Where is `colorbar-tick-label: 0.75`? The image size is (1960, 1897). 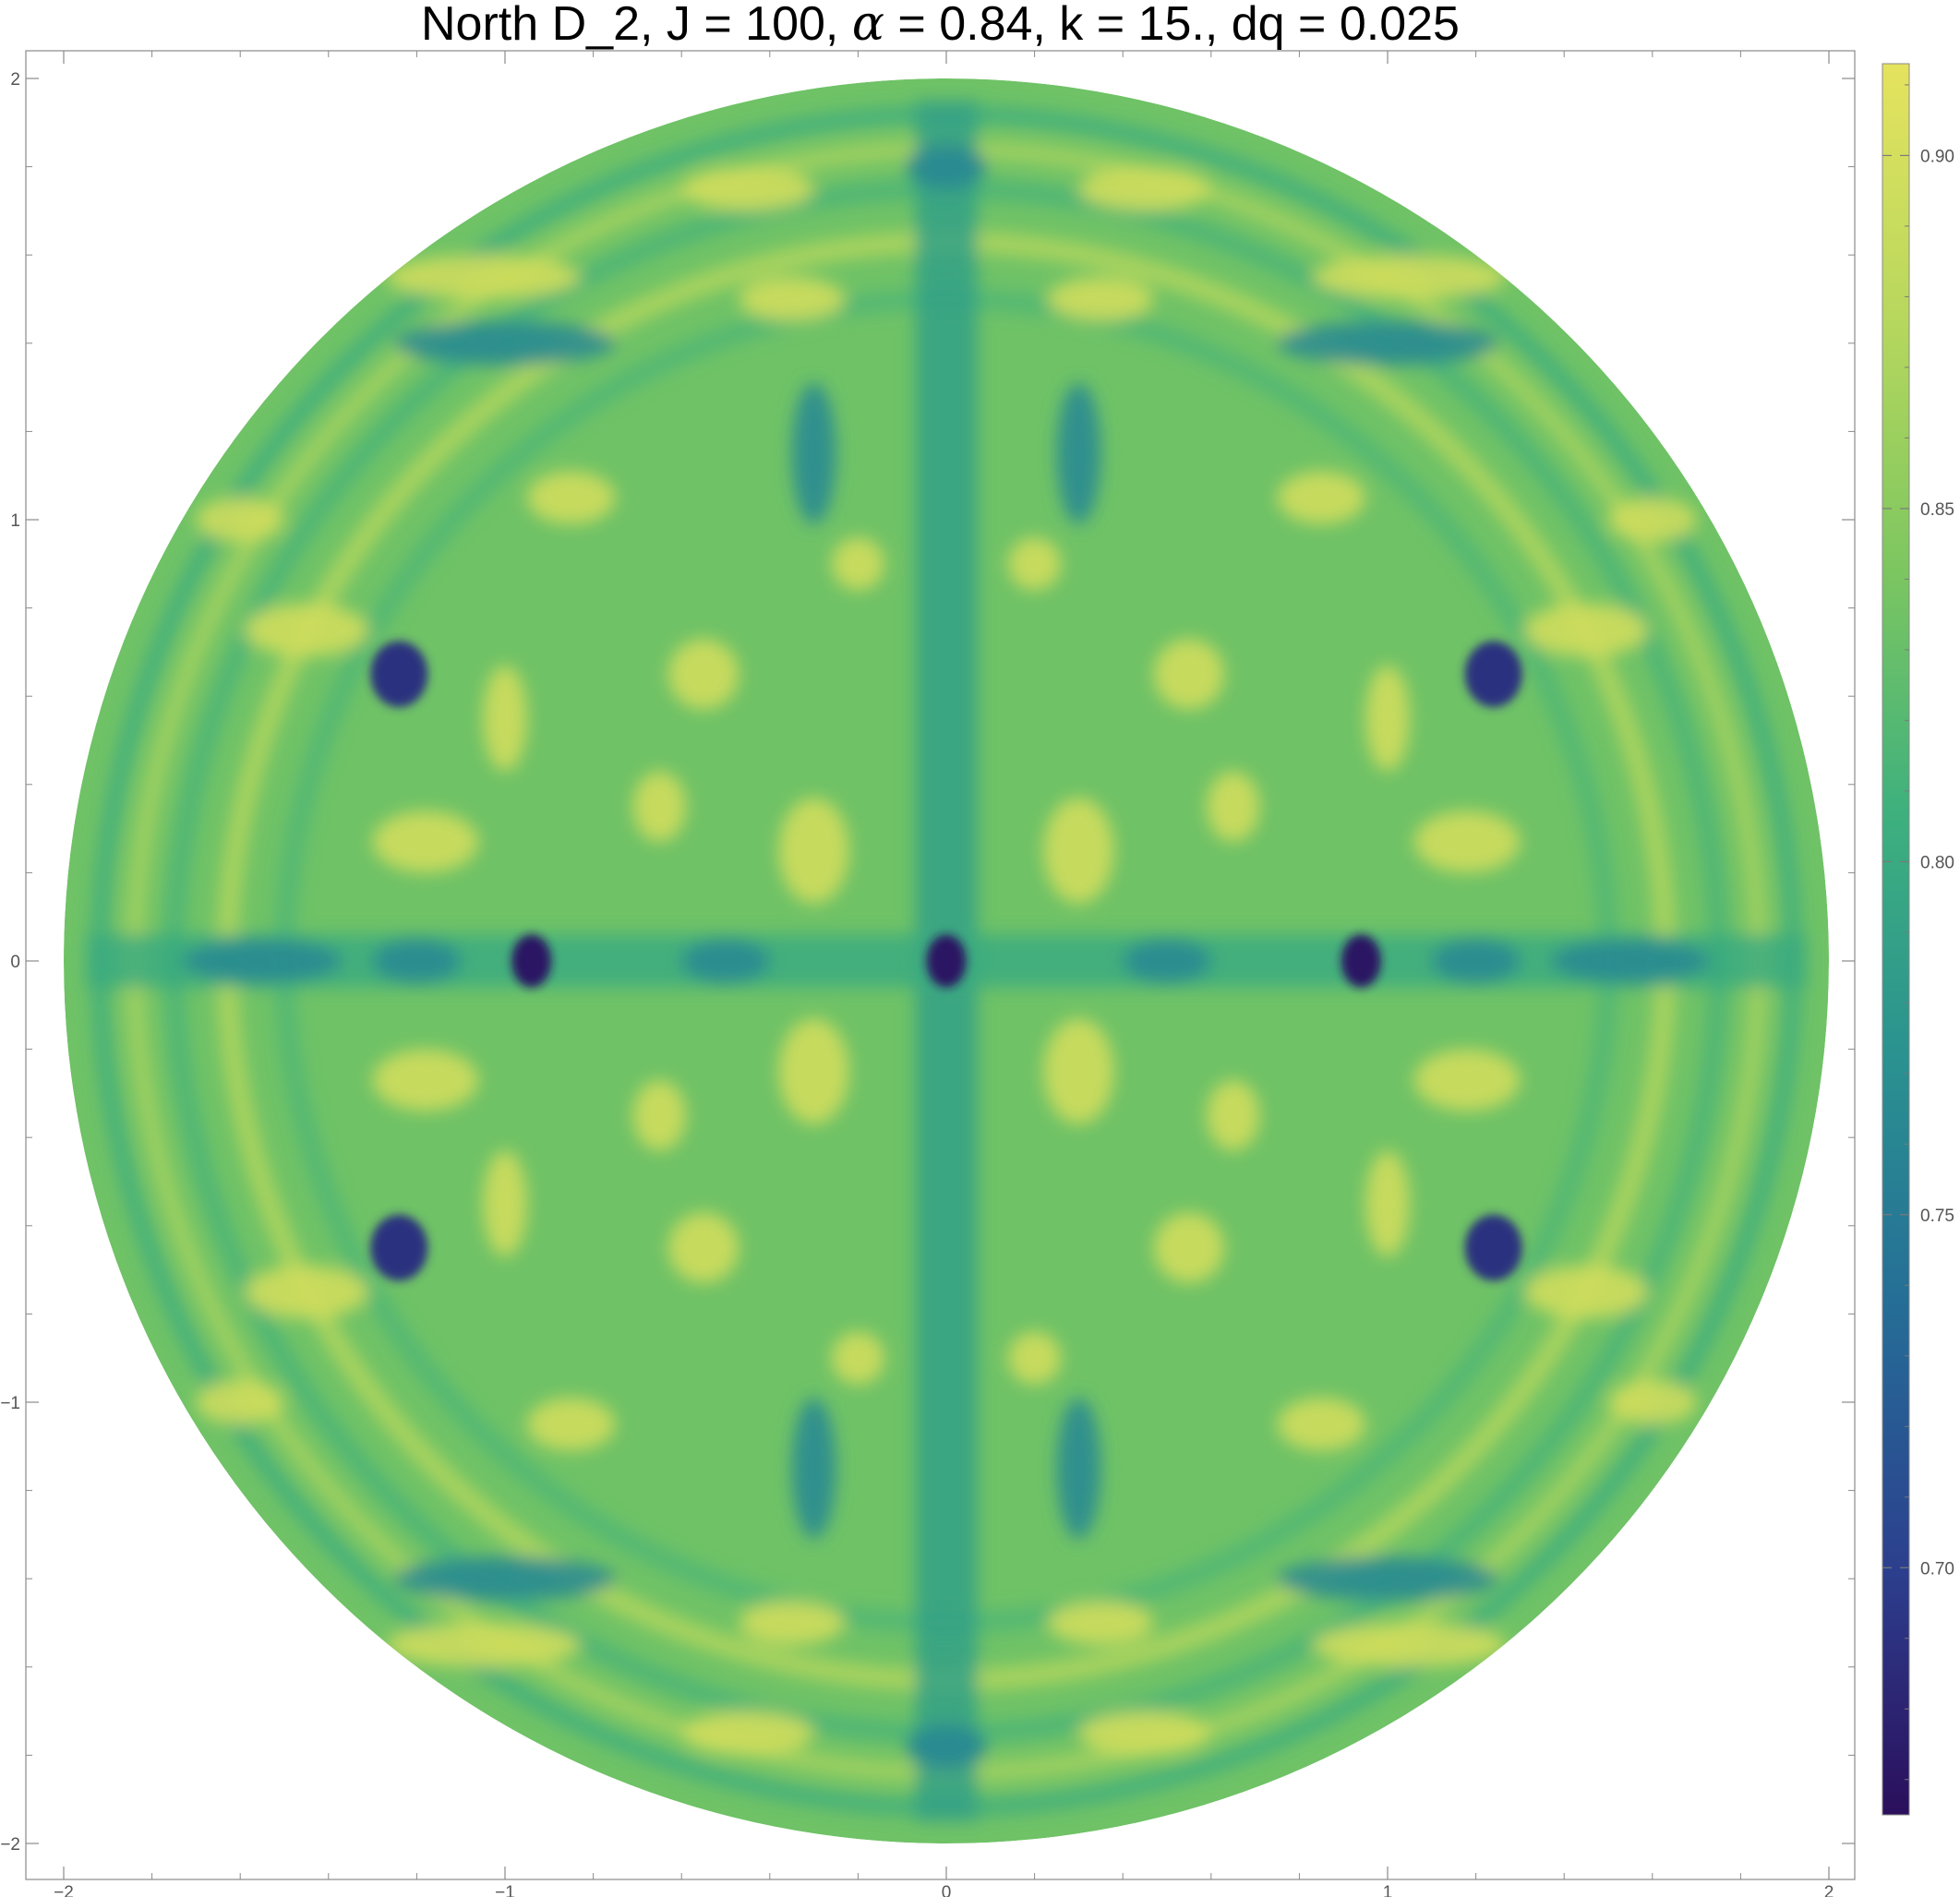
colorbar-tick-label: 0.75 is located at coordinates (1937, 1217).